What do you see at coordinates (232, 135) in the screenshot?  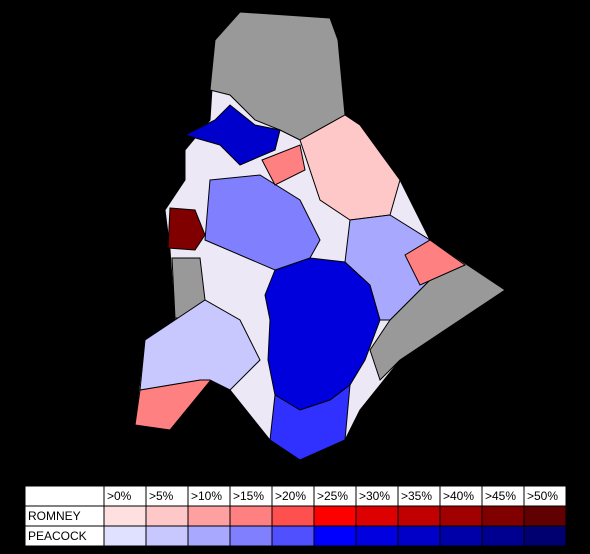 I see `region-northwest` at bounding box center [232, 135].